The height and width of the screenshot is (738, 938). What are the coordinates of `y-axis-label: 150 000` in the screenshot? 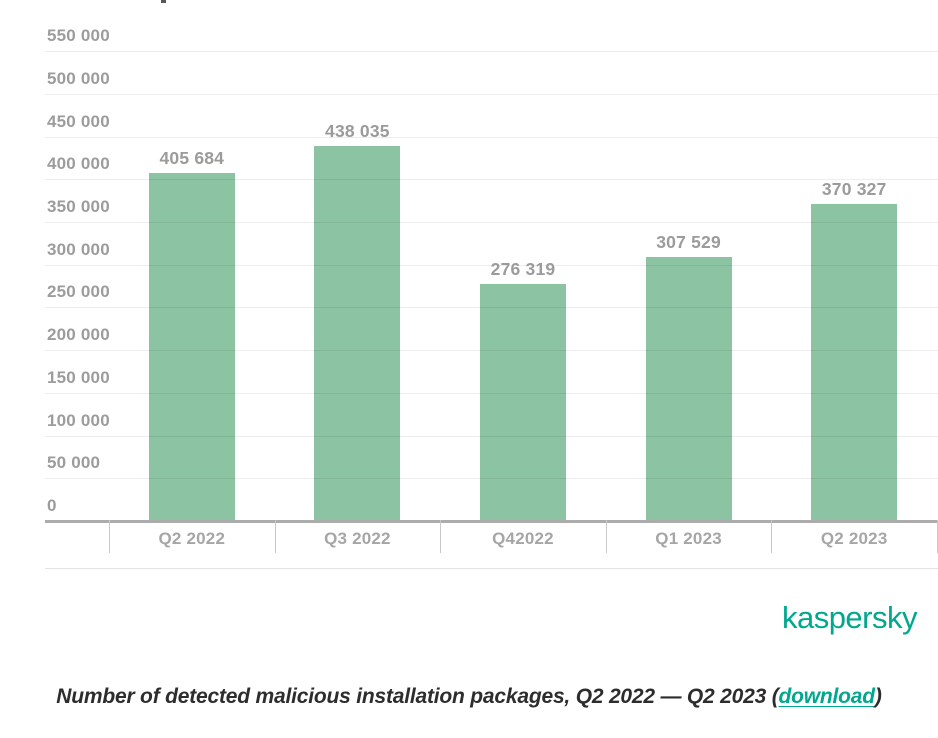 It's located at (78, 377).